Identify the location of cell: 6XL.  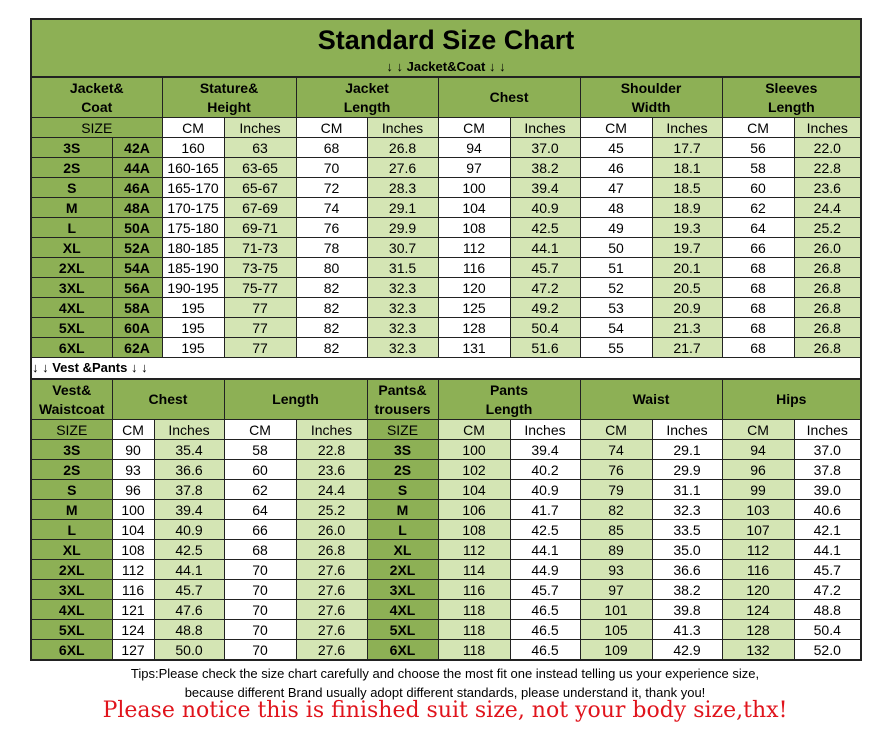
(402, 649).